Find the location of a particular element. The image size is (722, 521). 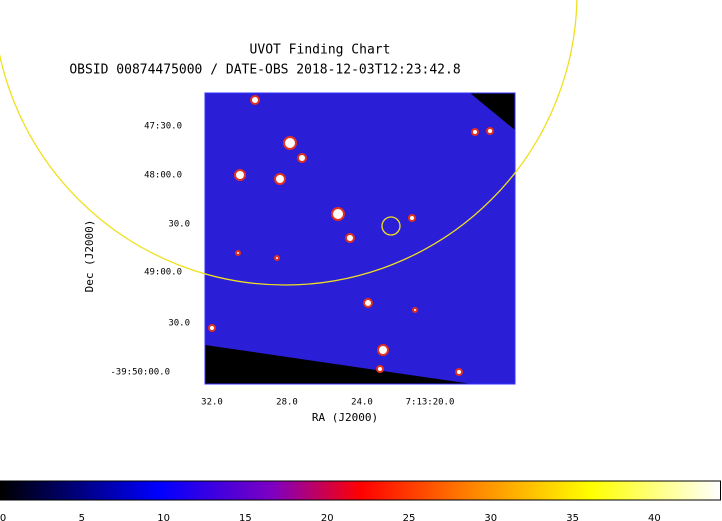

colorbar-tick-label: 15 is located at coordinates (245, 517).